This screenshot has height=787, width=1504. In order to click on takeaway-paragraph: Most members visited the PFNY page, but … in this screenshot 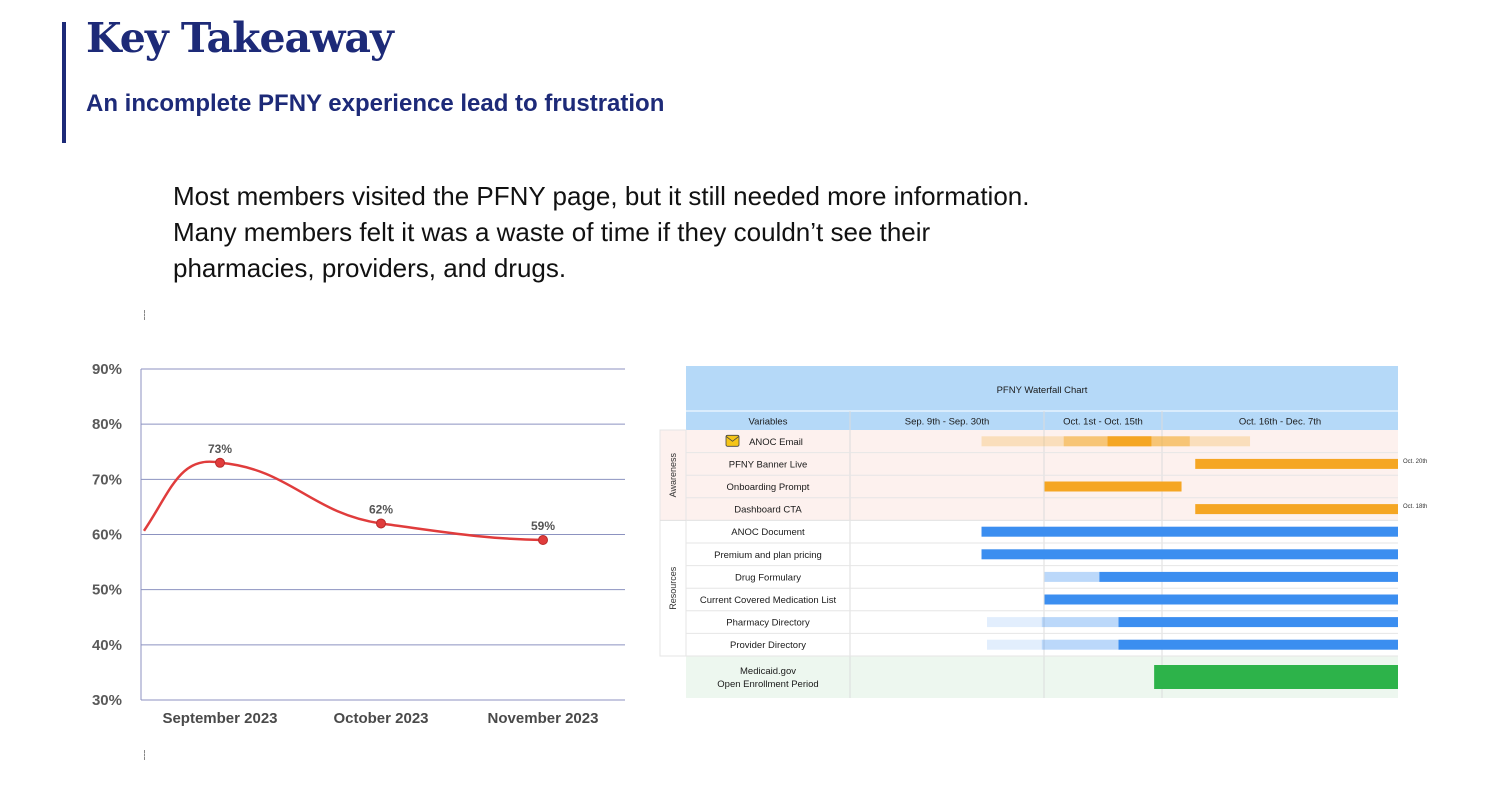, I will do `click(663, 232)`.